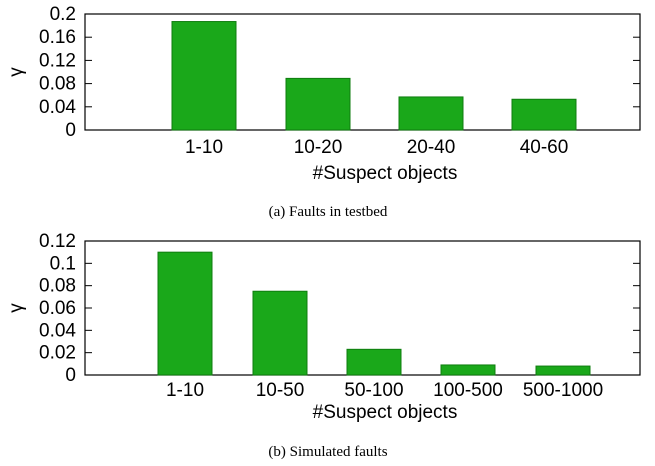 Image resolution: width=655 pixels, height=466 pixels. Describe the element at coordinates (468, 390) in the screenshot. I see `x-tick-label: 100-500` at that location.